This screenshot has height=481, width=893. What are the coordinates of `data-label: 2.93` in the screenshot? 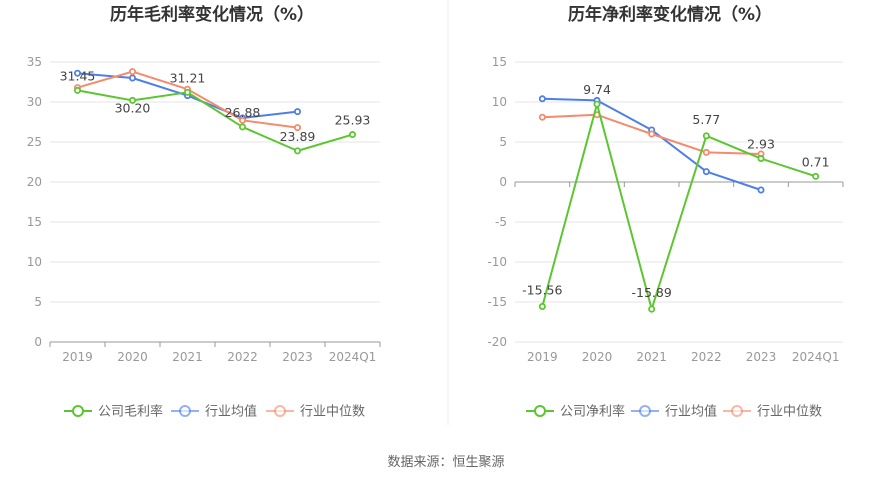 It's located at (761, 144).